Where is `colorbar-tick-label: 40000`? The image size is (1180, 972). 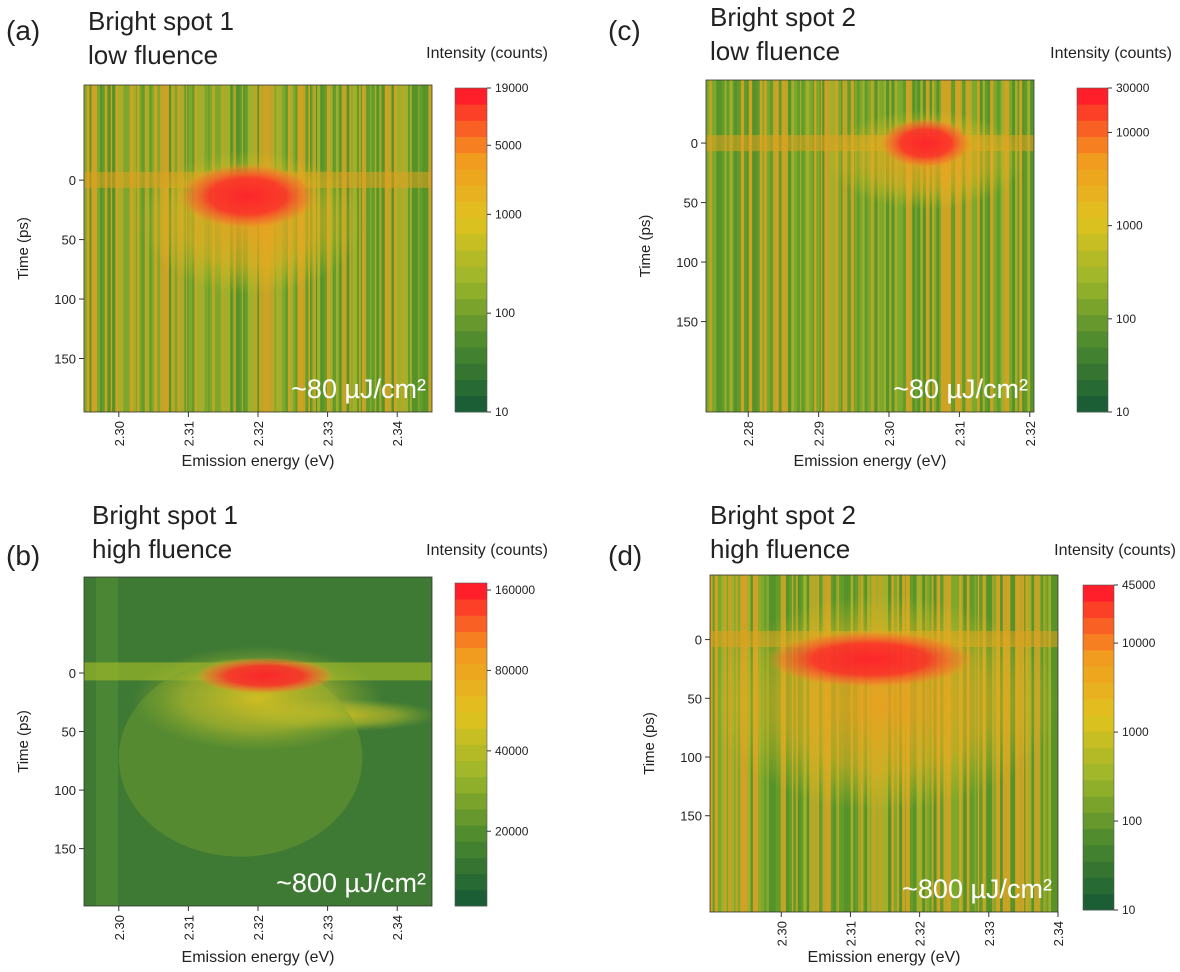
colorbar-tick-label: 40000 is located at coordinates (512, 751).